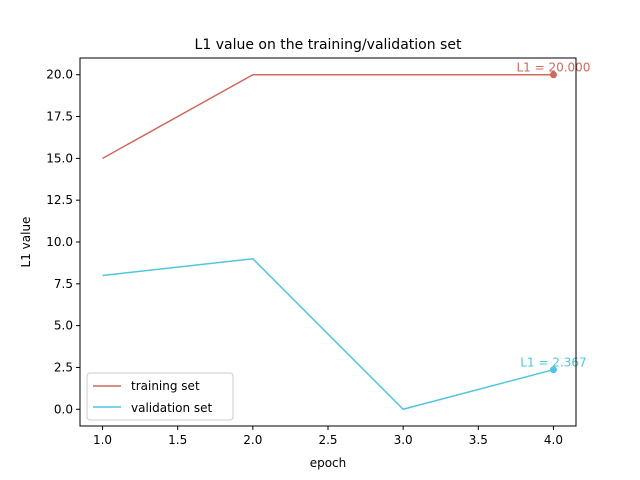  Describe the element at coordinates (553, 363) in the screenshot. I see `annotation-validation: L1 = 2.367` at that location.